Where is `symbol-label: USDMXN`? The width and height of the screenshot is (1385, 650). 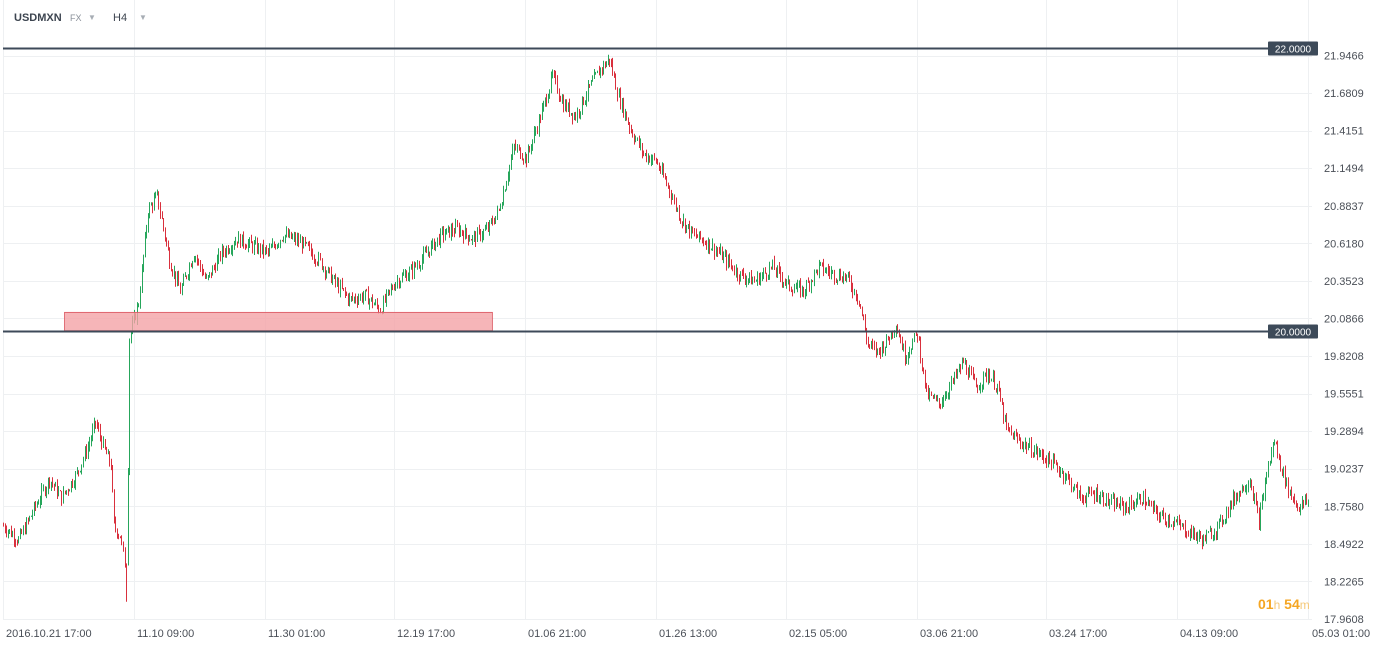
symbol-label: USDMXN is located at coordinates (38, 18).